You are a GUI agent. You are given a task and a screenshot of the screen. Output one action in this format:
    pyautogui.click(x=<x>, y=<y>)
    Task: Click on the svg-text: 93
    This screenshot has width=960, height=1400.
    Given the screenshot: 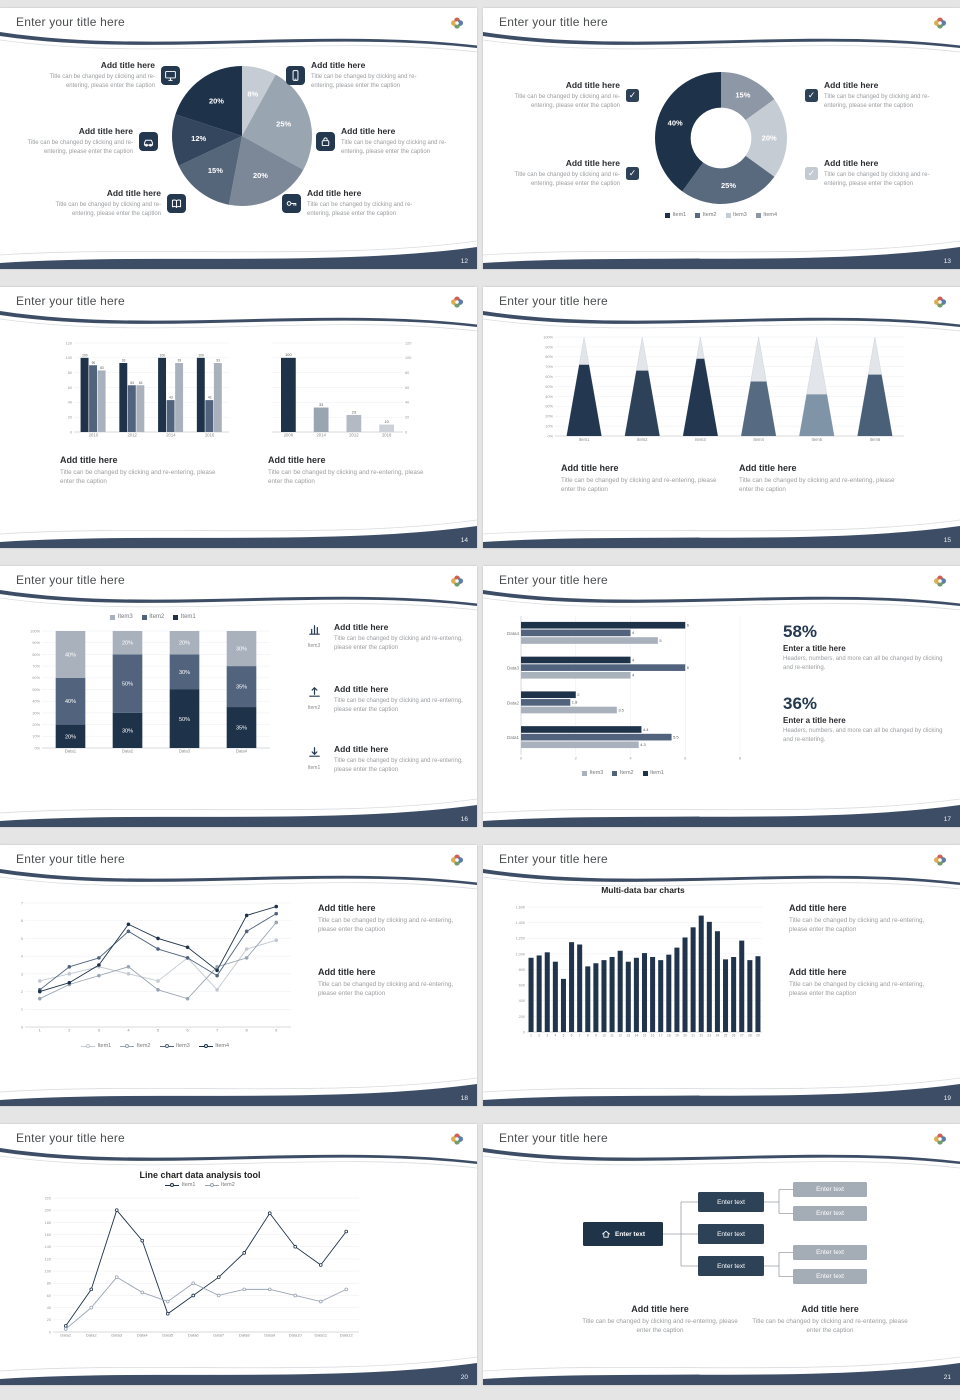 What is the action you would take?
    pyautogui.click(x=218, y=361)
    